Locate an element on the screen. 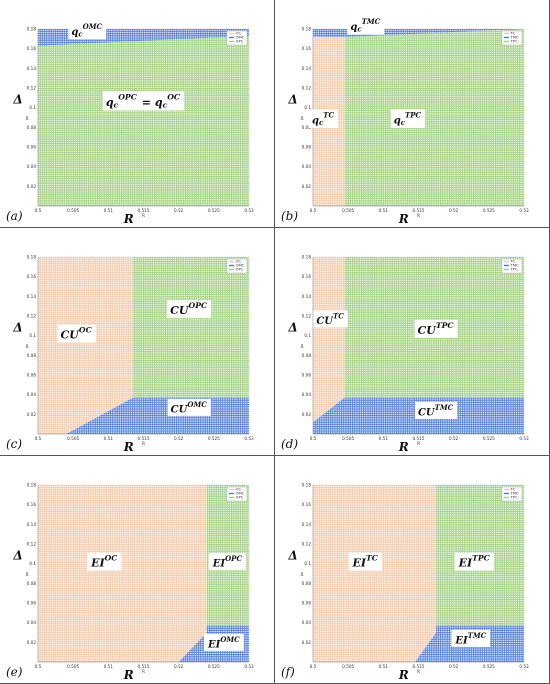 Image resolution: width=550 pixels, height=684 pixels. x-tick-label: 0.515 is located at coordinates (419, 438).